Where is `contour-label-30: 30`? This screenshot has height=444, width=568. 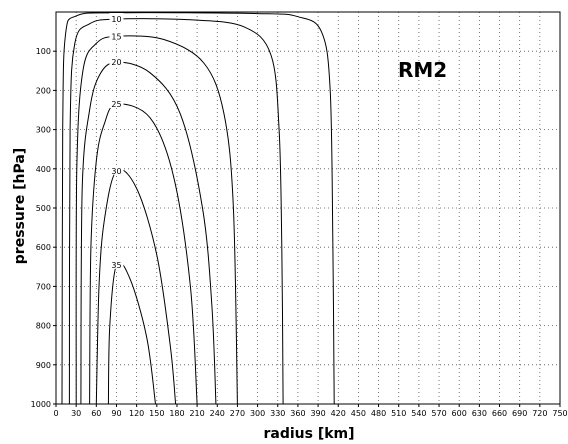
contour-label-30: 30 is located at coordinates (116, 171).